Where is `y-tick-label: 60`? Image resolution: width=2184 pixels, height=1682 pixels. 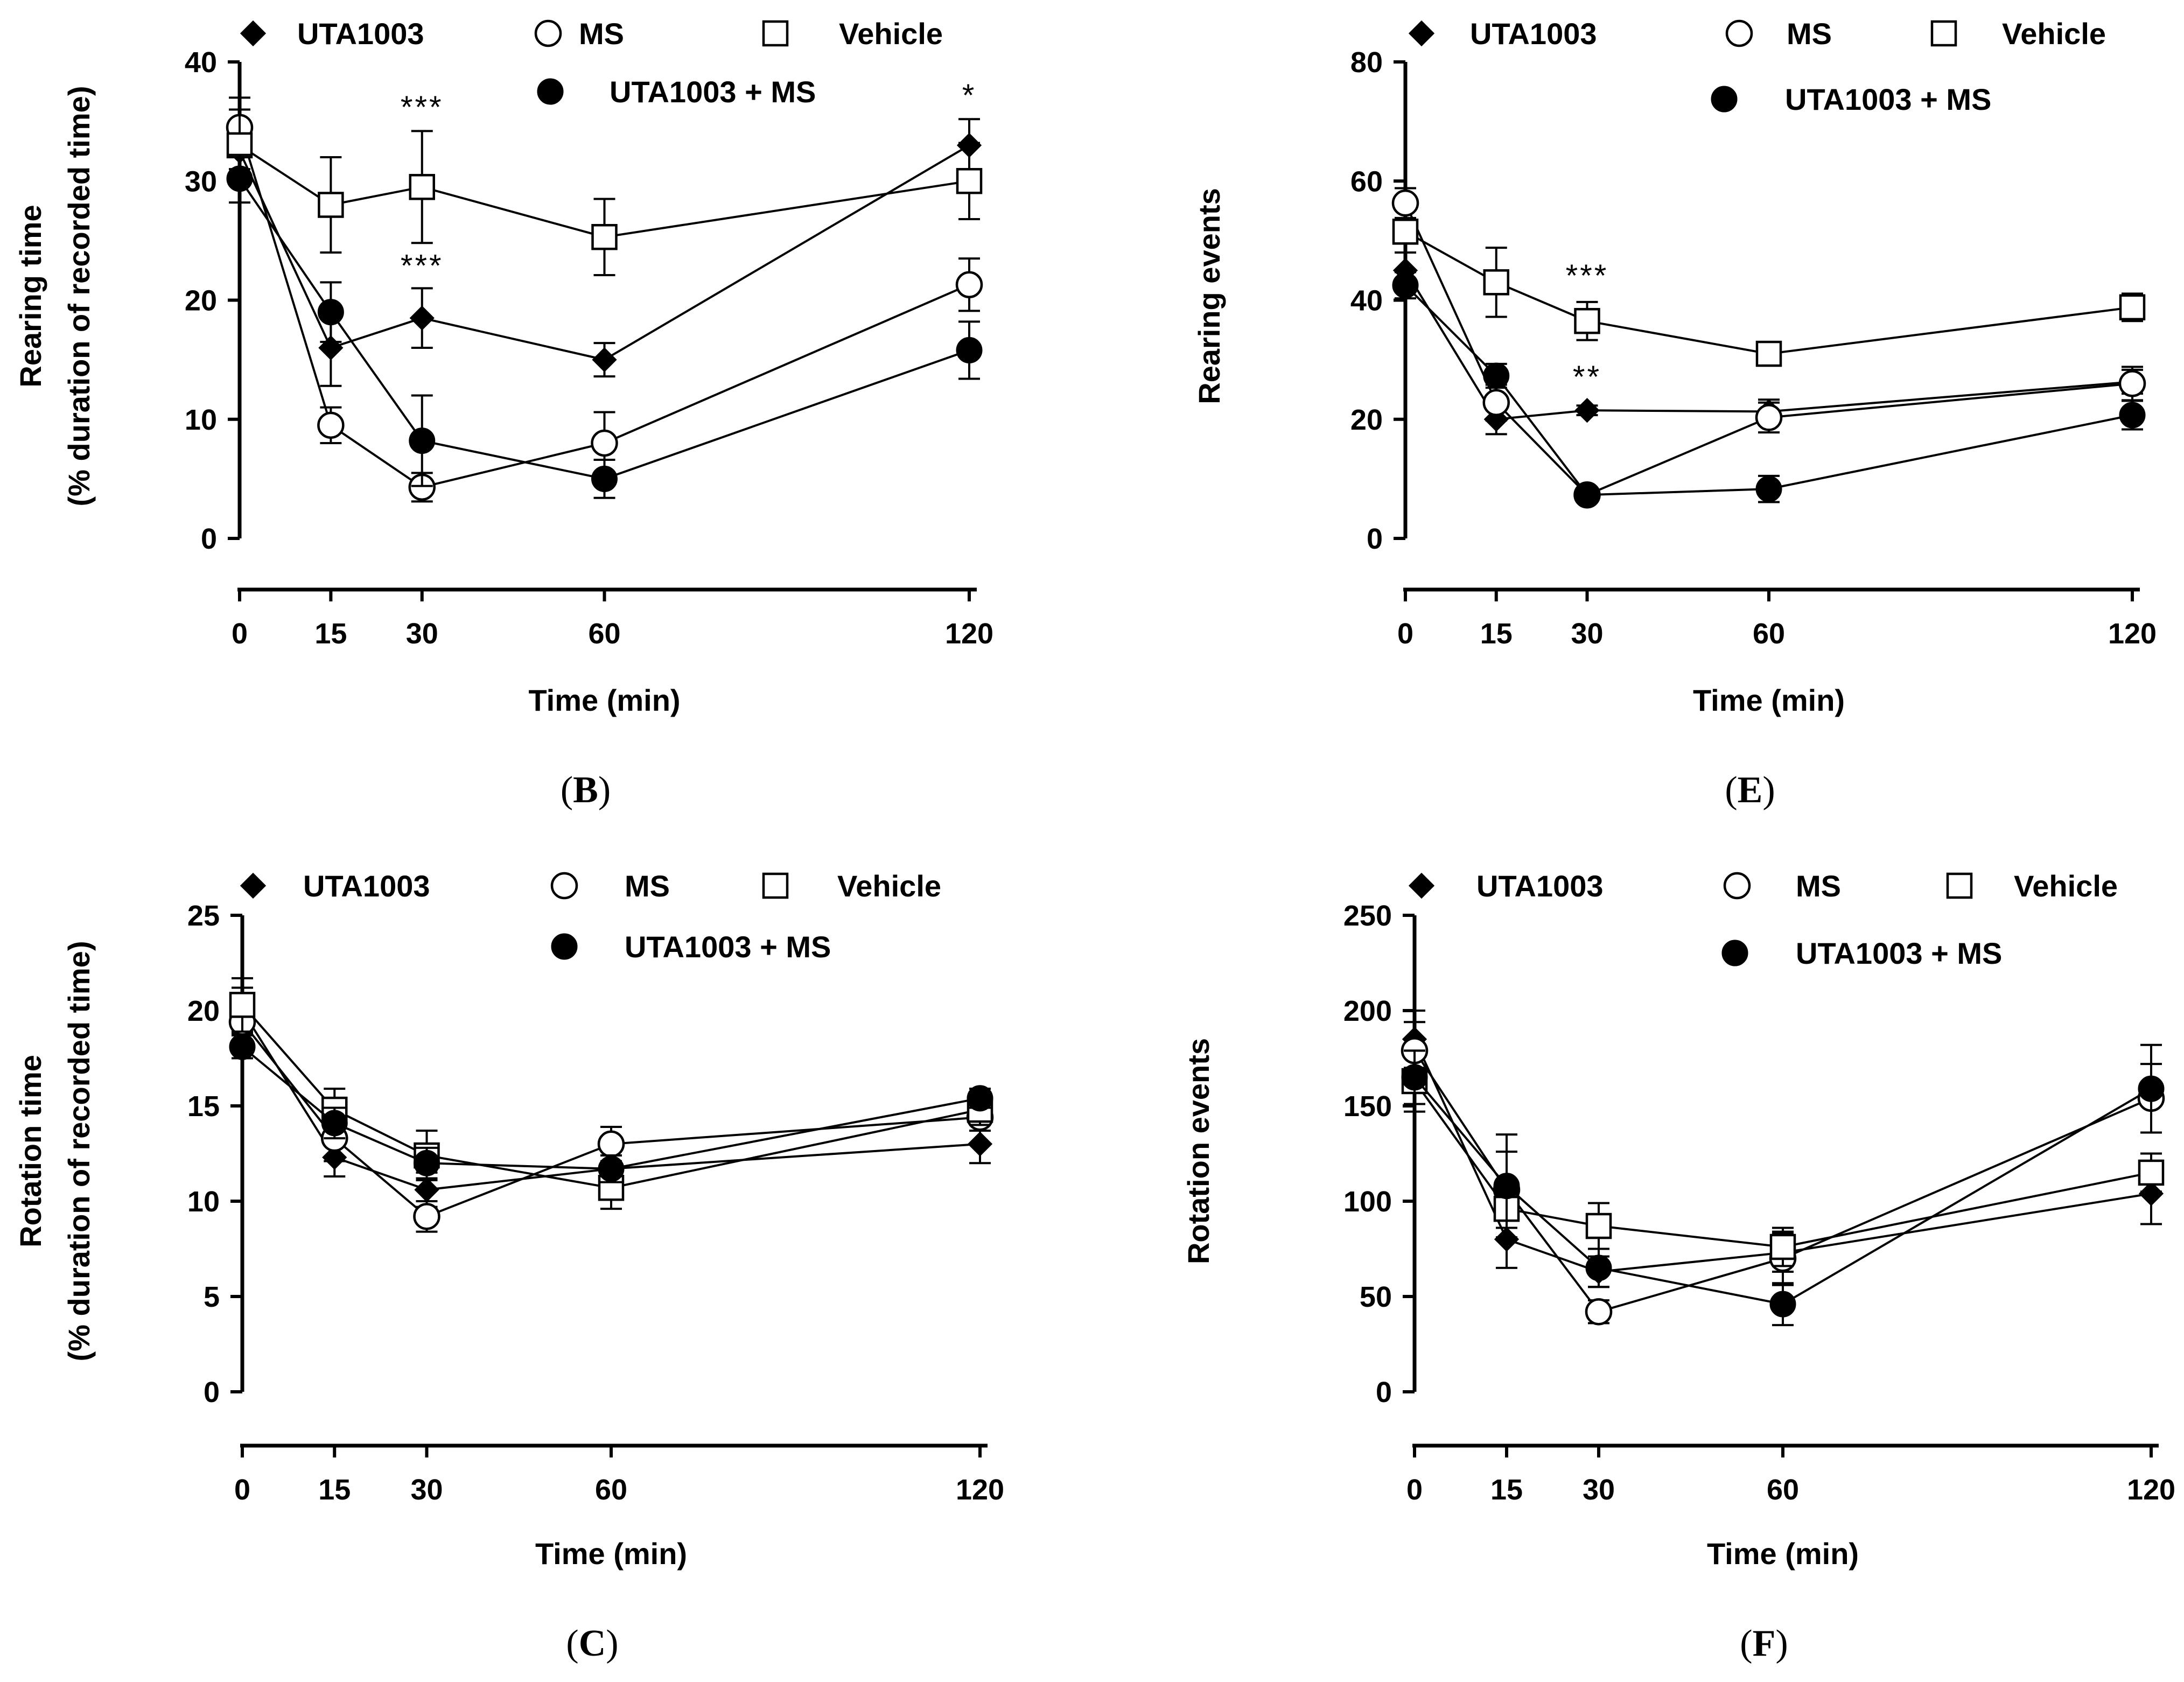
y-tick-label: 60 is located at coordinates (1366, 181).